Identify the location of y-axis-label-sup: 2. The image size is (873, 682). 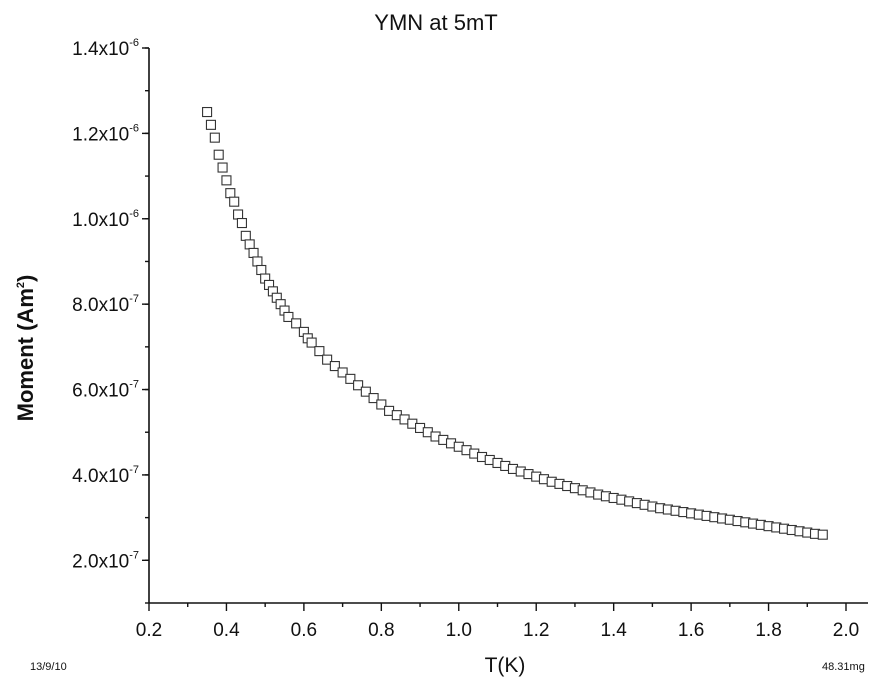
(21, 285).